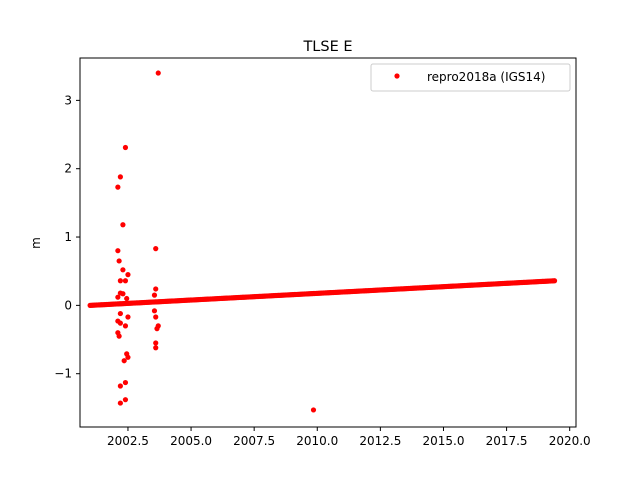 The height and width of the screenshot is (480, 640). I want to click on x-tick-label: 2005.0, so click(191, 441).